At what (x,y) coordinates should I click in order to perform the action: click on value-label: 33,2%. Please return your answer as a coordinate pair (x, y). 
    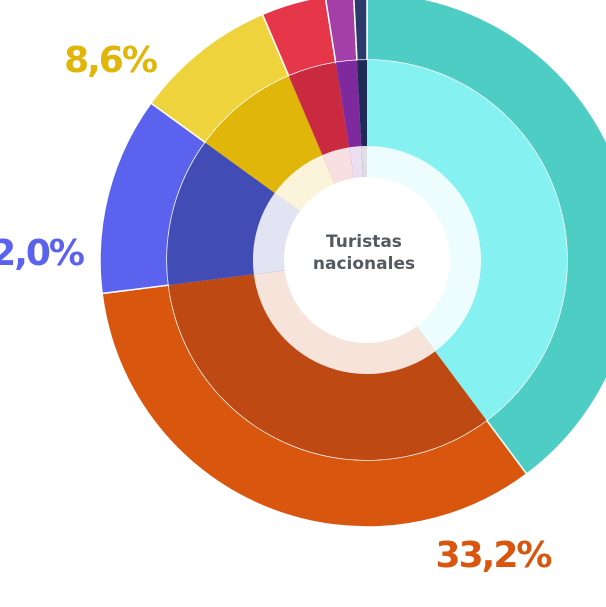
    Looking at the image, I should click on (494, 555).